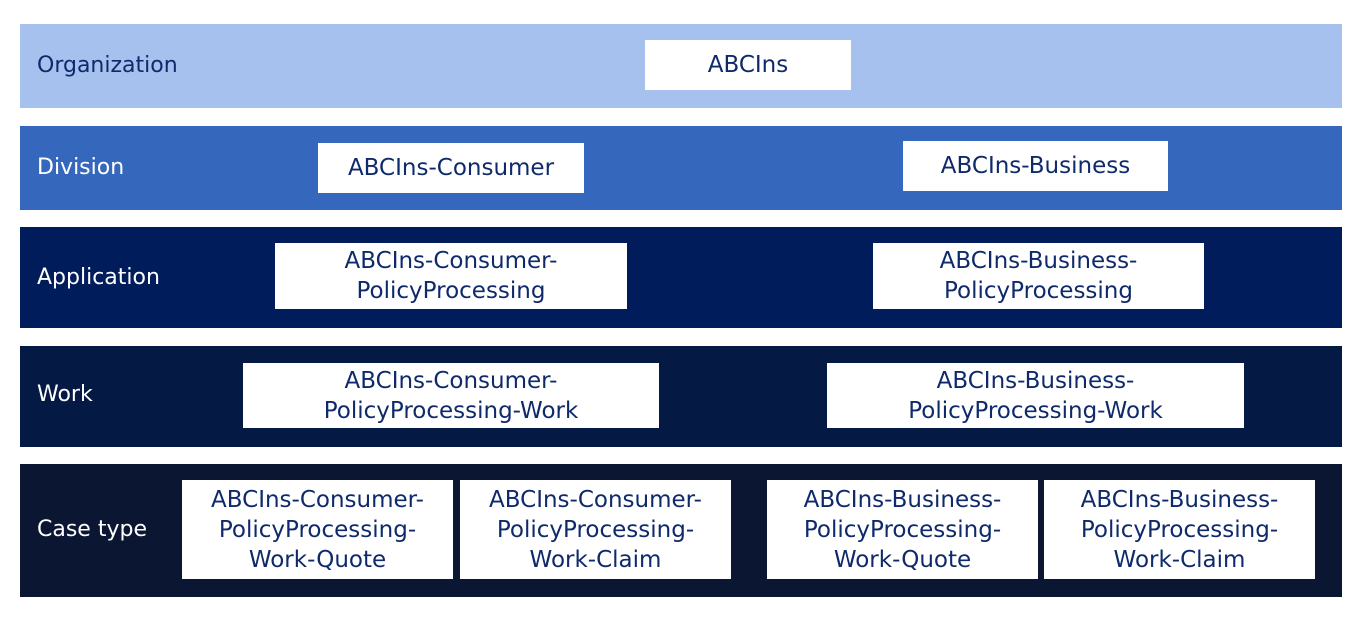 This screenshot has width=1366, height=620. I want to click on node-line: ABCIns-Consumer, so click(451, 168).